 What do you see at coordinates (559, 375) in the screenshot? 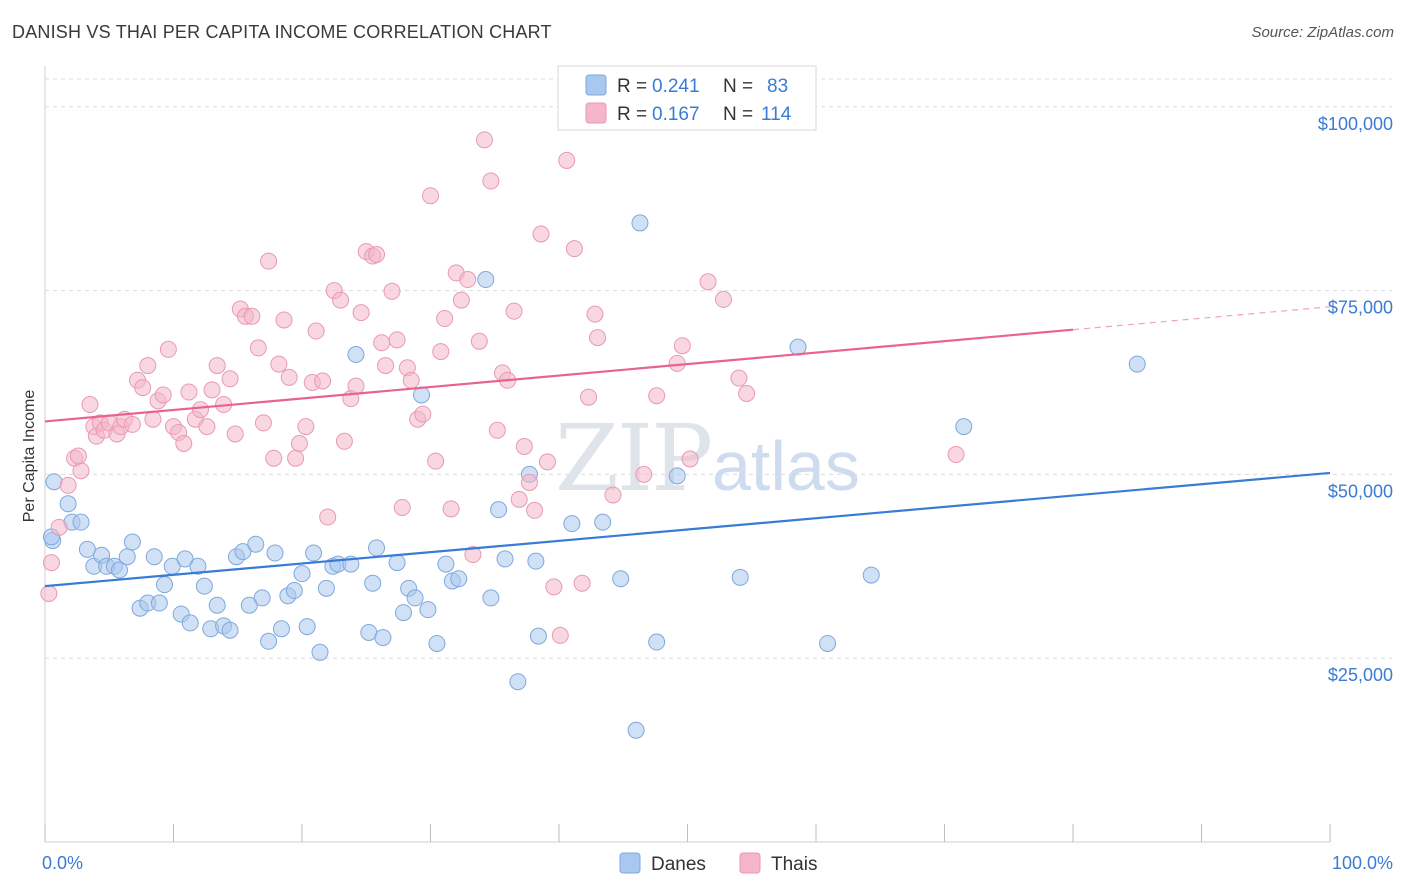
I see `trend-line-thais` at bounding box center [559, 375].